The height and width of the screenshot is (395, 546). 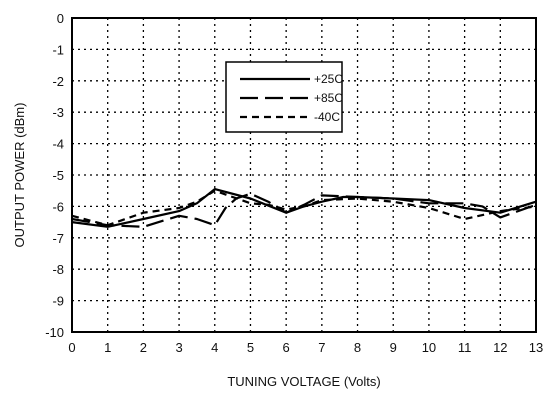 I want to click on x-tick-label: 8, so click(x=357, y=347).